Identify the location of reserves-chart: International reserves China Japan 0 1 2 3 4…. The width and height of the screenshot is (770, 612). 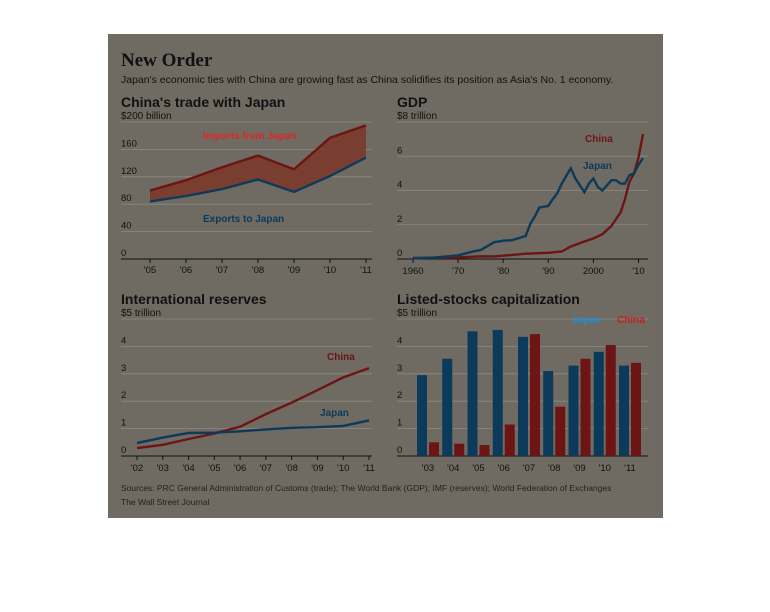
(248, 382).